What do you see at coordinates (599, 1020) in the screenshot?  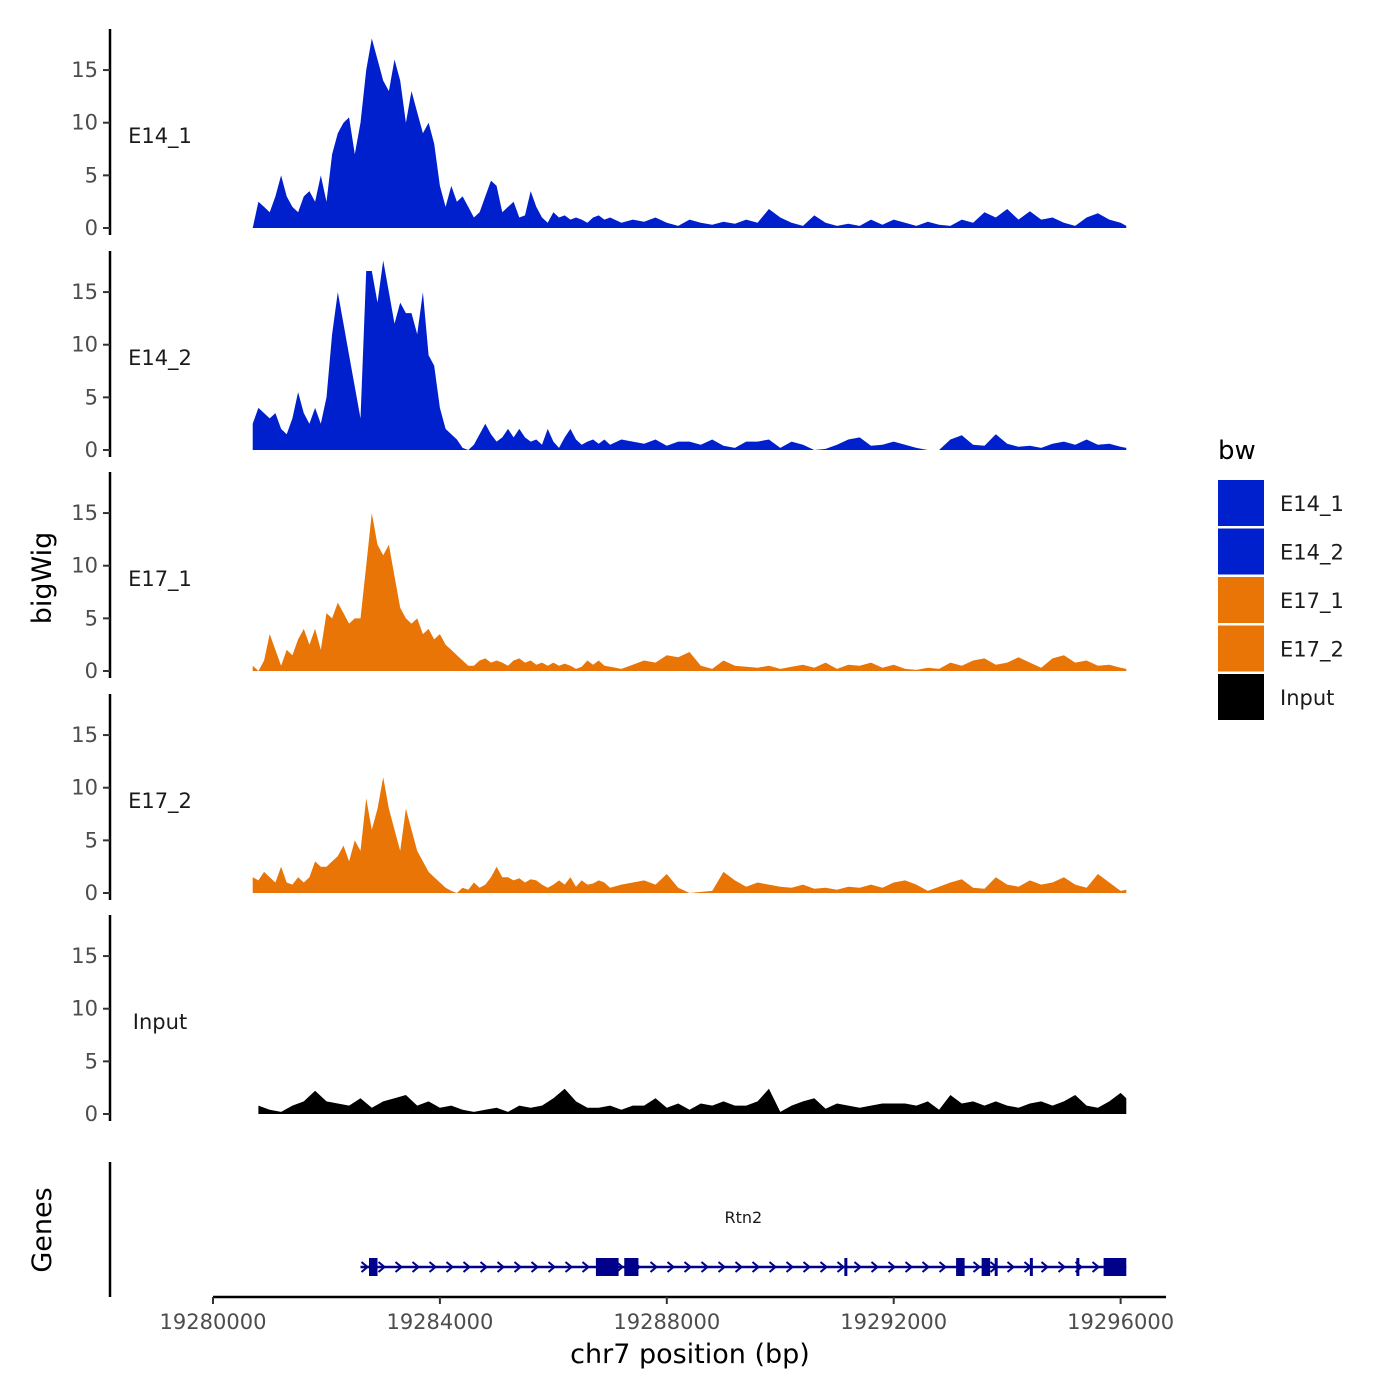 I see `track-panel-Input: 0 5 10 15 Input` at bounding box center [599, 1020].